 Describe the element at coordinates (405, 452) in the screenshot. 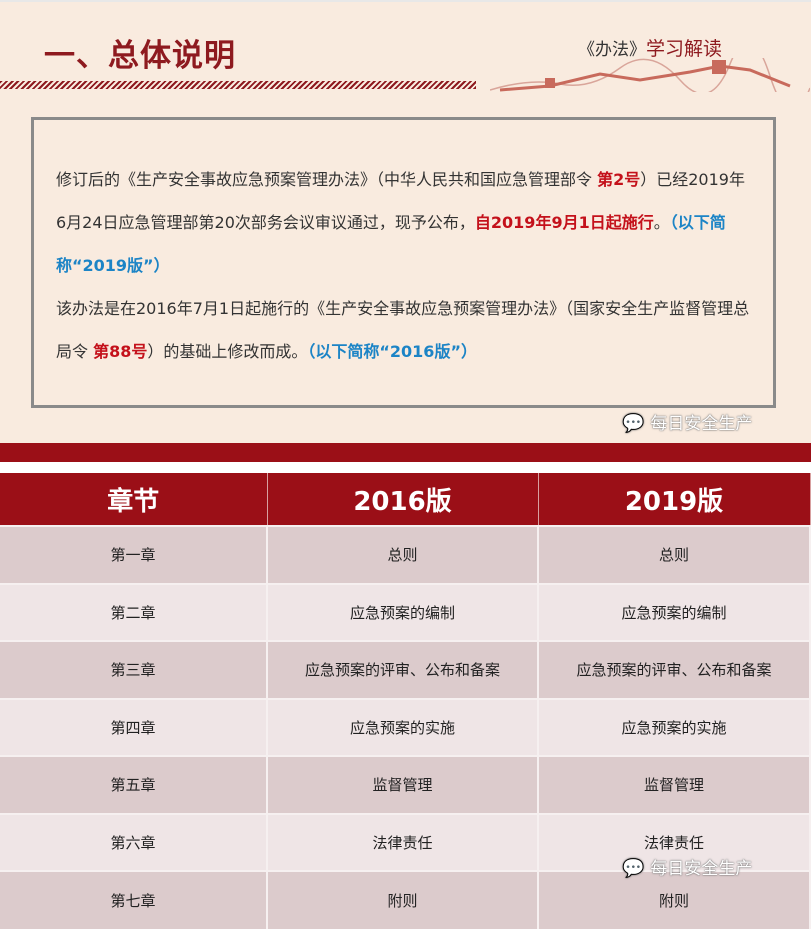

I see `red-band` at that location.